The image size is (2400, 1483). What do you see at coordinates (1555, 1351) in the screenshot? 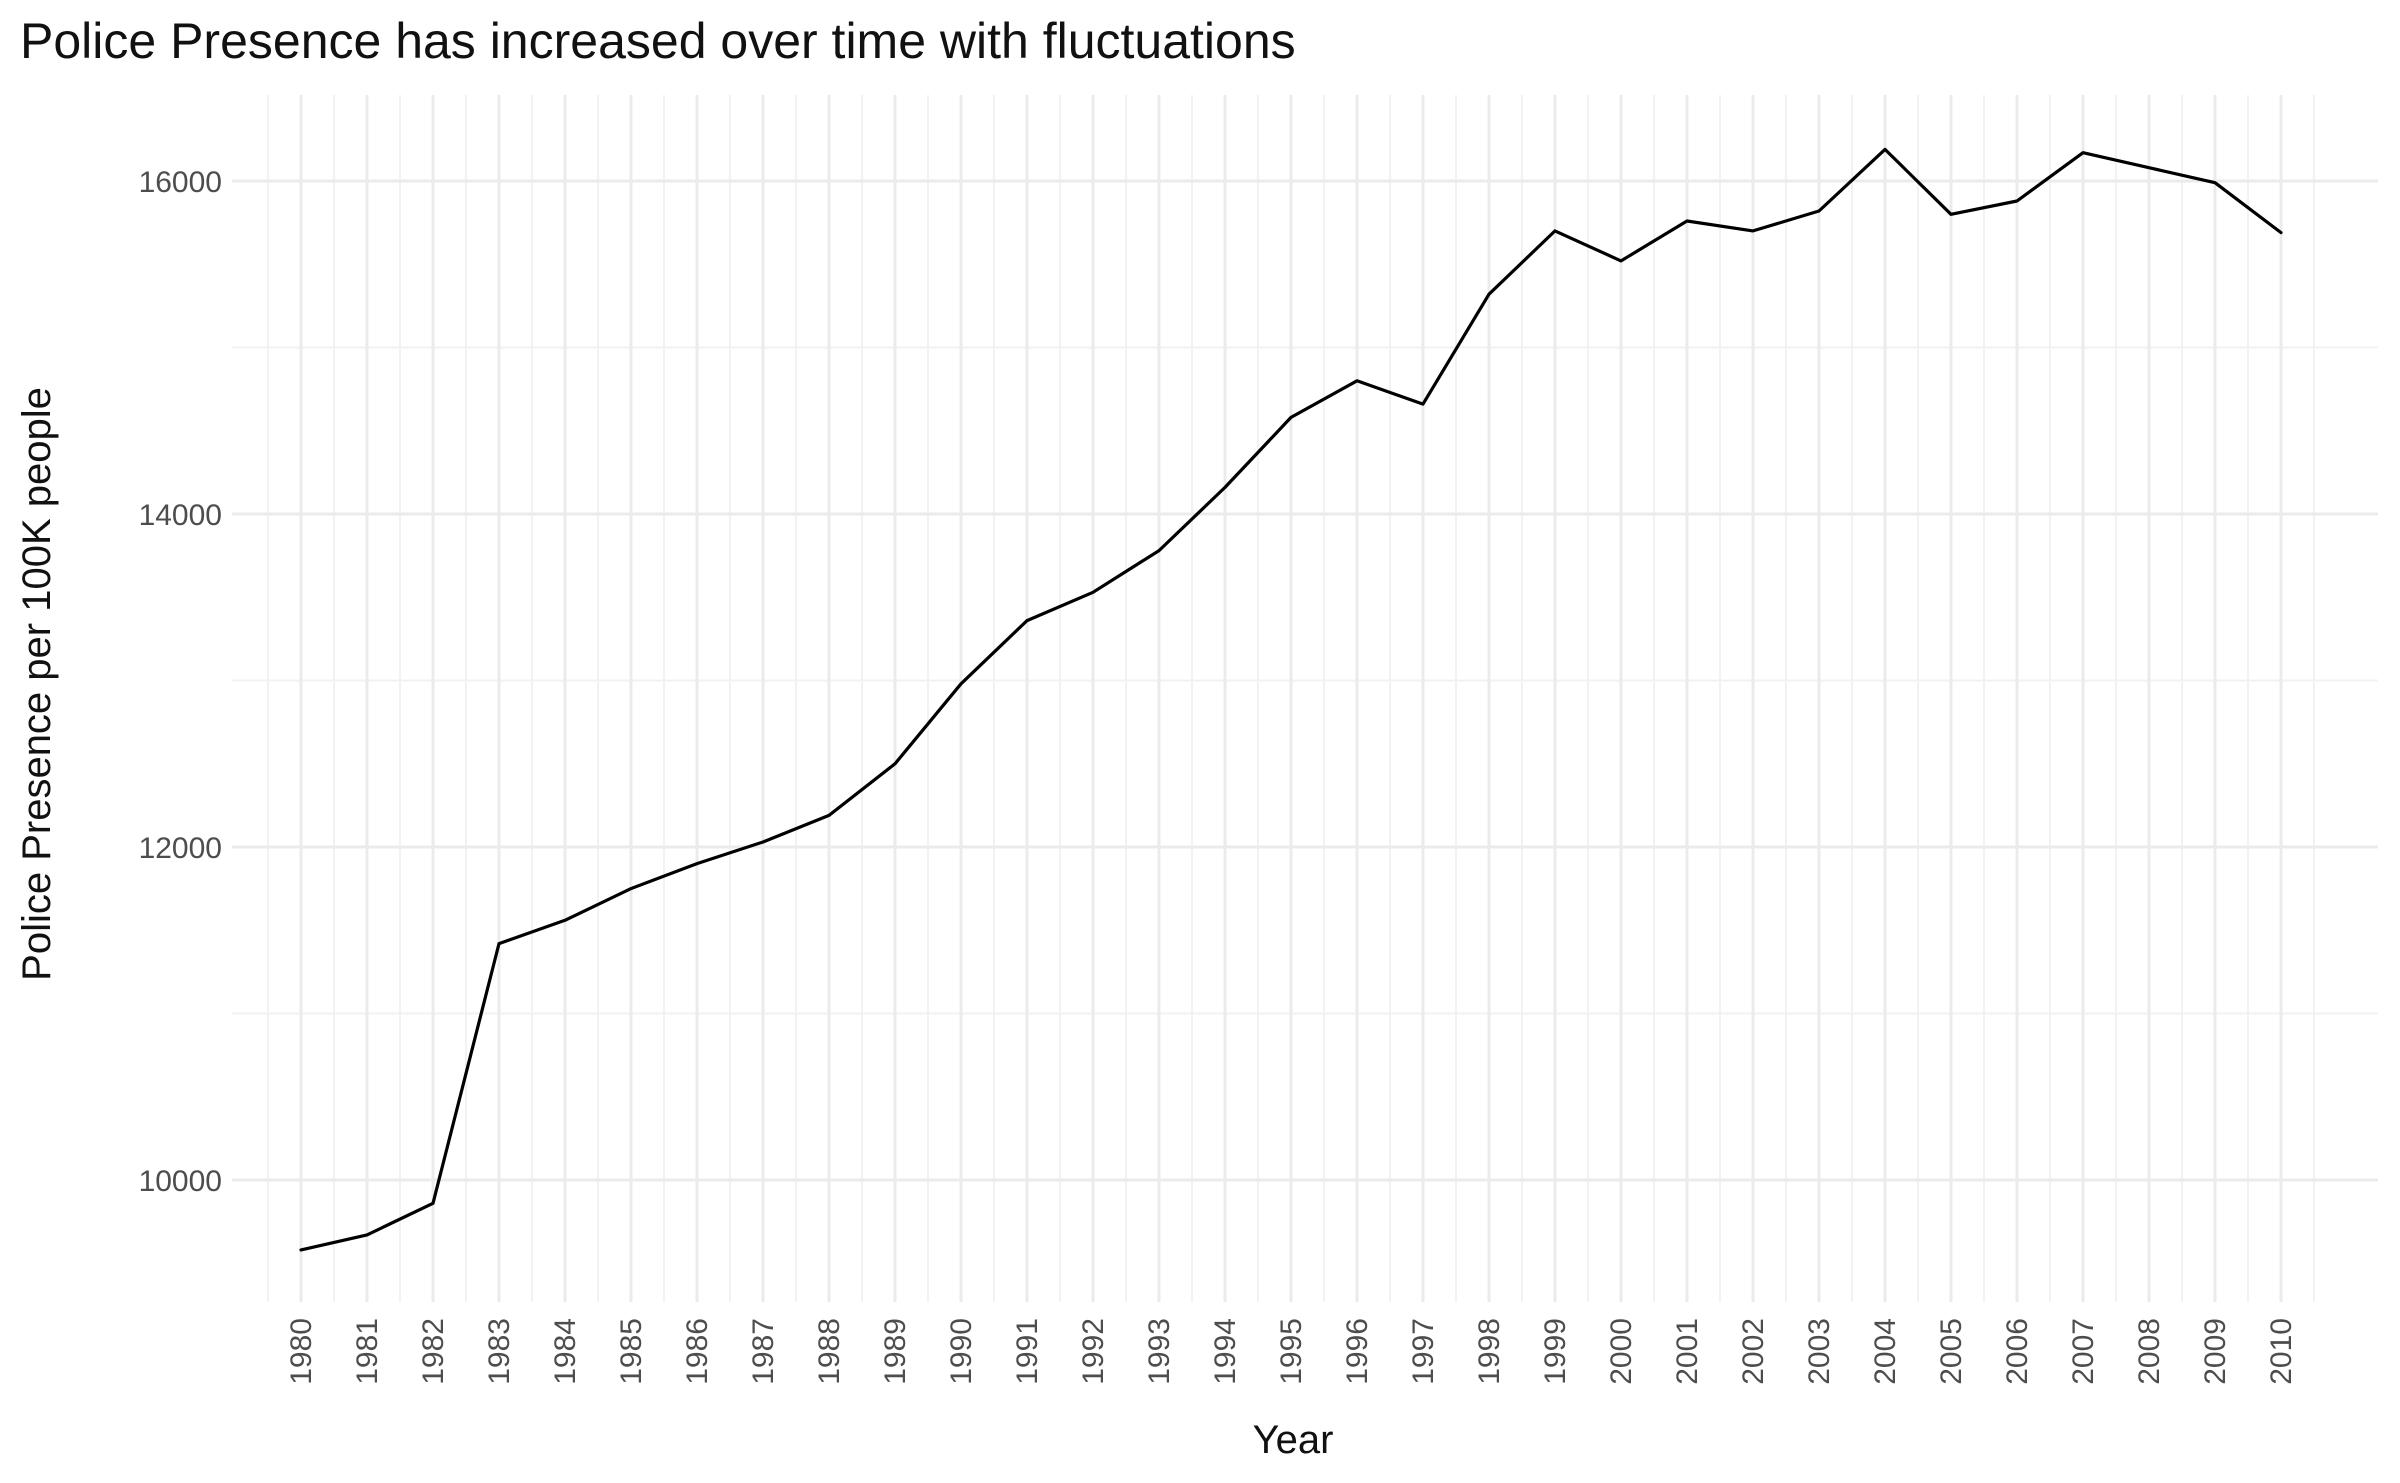
I see `x-tick-label: 1999` at bounding box center [1555, 1351].